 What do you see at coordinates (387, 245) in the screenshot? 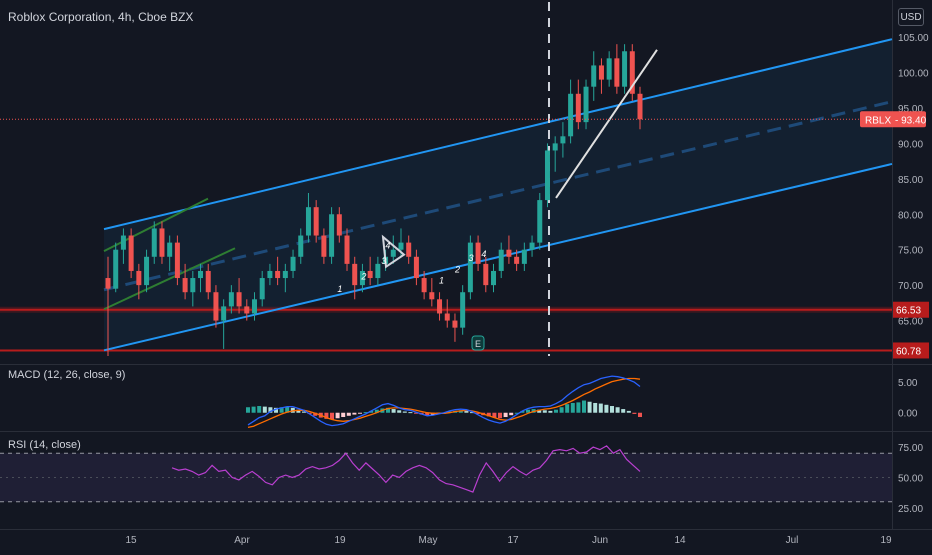
I see `wave-label: 4` at bounding box center [387, 245].